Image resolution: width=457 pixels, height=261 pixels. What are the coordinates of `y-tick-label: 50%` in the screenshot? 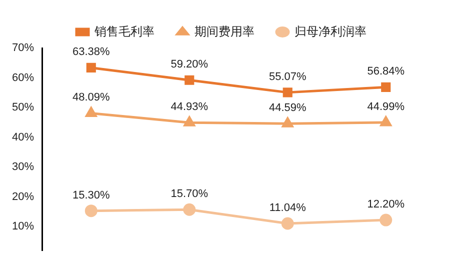 It's located at (23, 108).